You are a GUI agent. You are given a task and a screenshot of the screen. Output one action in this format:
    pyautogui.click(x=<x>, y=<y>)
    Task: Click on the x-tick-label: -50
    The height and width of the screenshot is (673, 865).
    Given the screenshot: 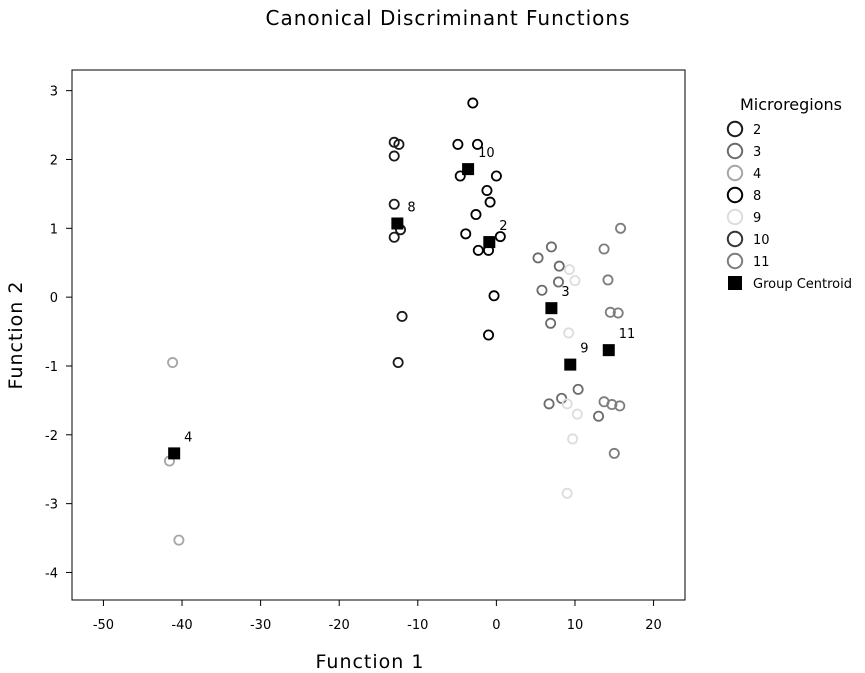 What is the action you would take?
    pyautogui.click(x=103, y=625)
    